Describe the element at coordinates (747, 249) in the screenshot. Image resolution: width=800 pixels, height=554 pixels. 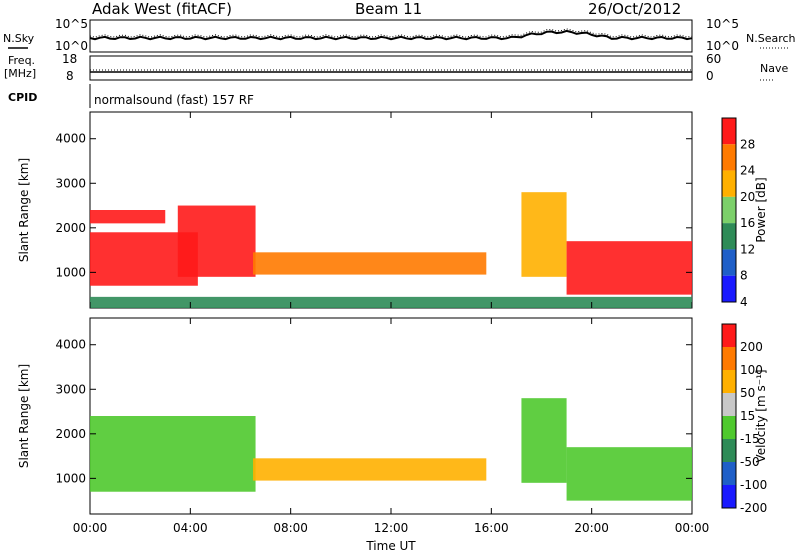
I see `colorbar-tick-label: 12` at that location.